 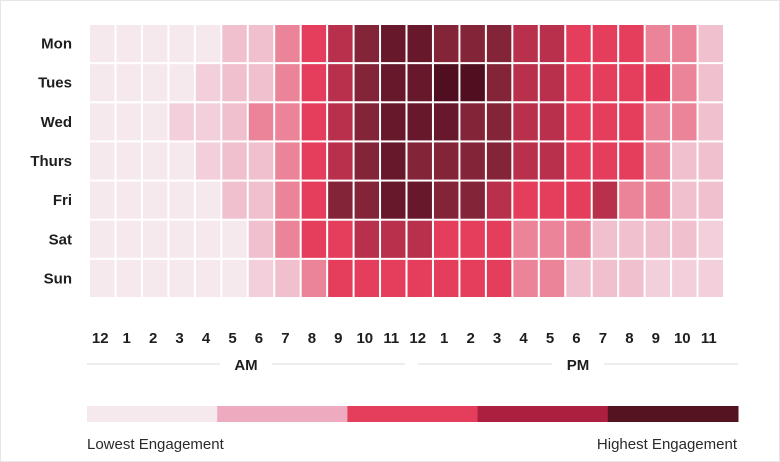 I want to click on hour-label: 10, so click(x=682, y=338).